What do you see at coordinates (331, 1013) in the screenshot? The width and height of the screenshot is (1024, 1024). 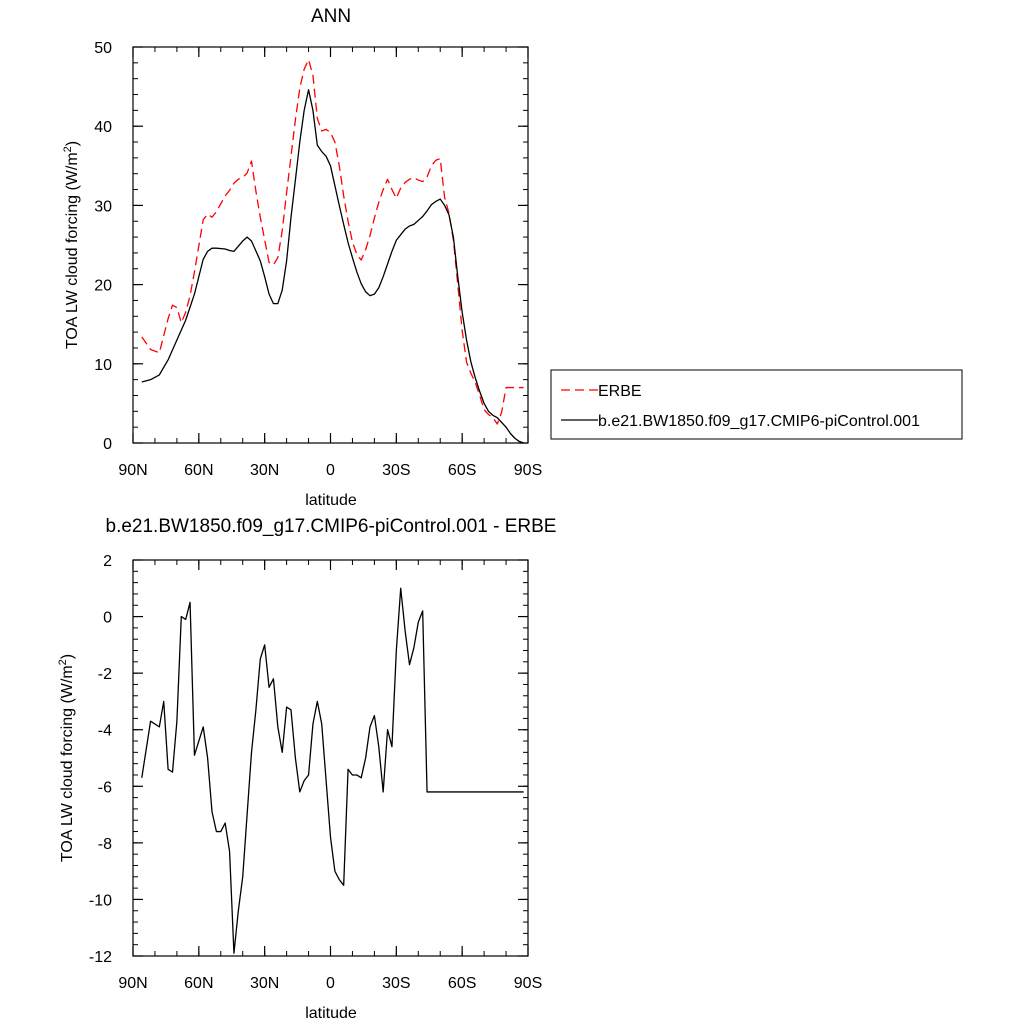 I see `bottom-x-axis-label: latitude` at bounding box center [331, 1013].